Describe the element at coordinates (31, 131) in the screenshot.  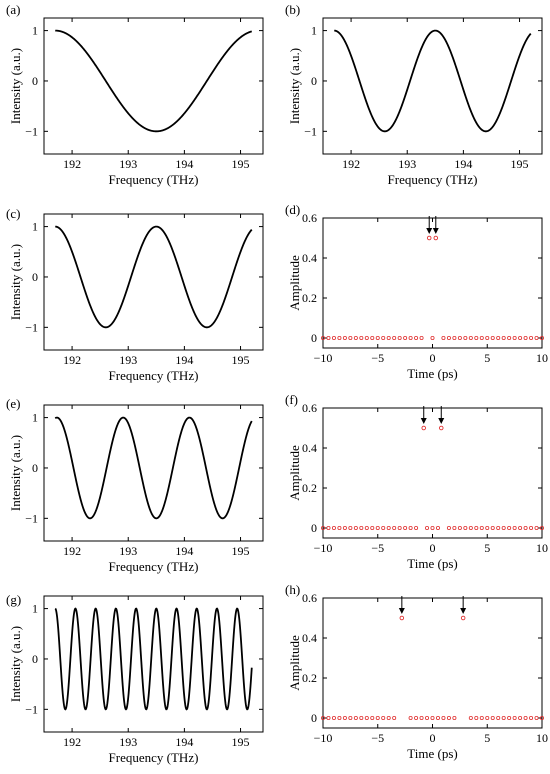
I see `y-tick-label: −1` at that location.